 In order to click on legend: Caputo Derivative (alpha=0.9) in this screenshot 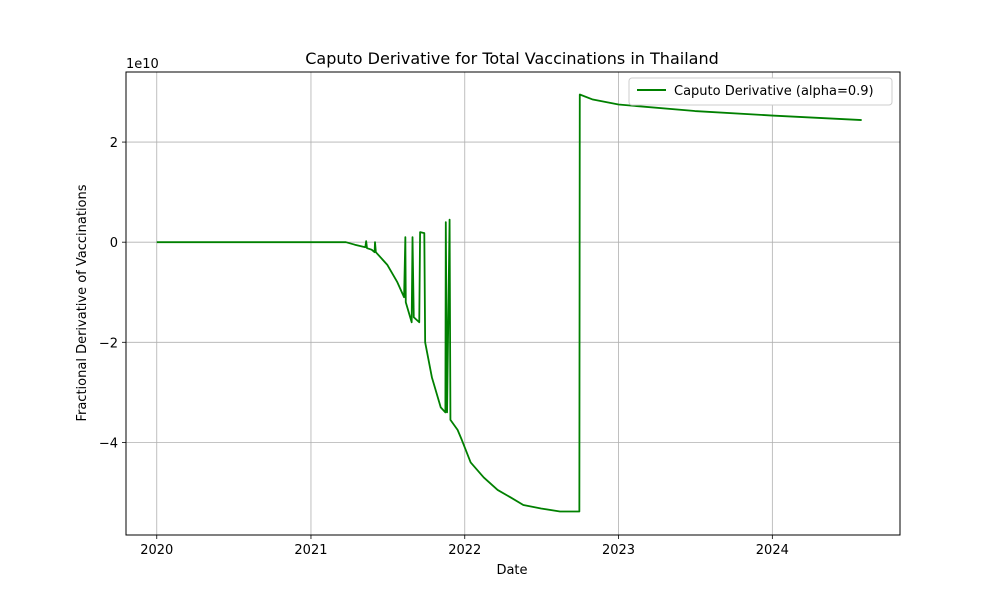, I will do `click(760, 91)`.